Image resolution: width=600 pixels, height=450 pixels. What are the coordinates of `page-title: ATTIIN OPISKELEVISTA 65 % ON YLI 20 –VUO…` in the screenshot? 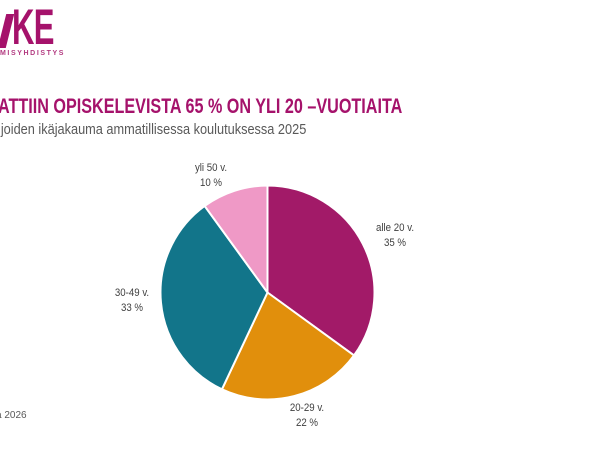 It's located at (201, 106).